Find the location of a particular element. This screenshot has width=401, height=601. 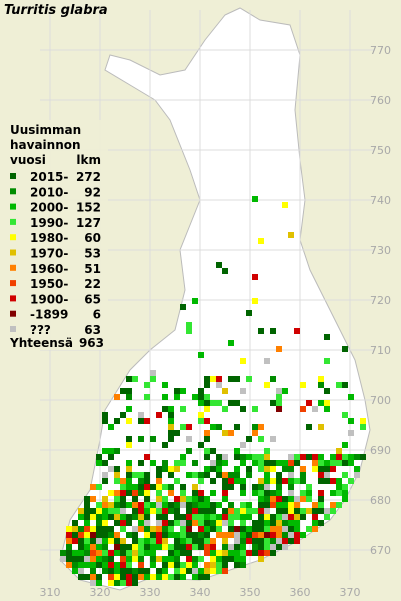

legend-label: 1900- is located at coordinates (49, 299).